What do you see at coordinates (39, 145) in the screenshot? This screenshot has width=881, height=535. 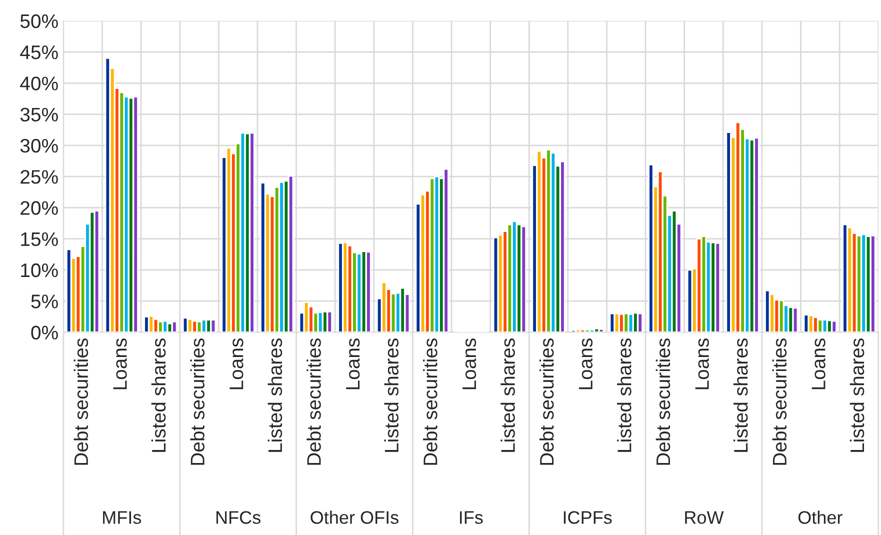 I see `y-tick-label: 30%` at bounding box center [39, 145].